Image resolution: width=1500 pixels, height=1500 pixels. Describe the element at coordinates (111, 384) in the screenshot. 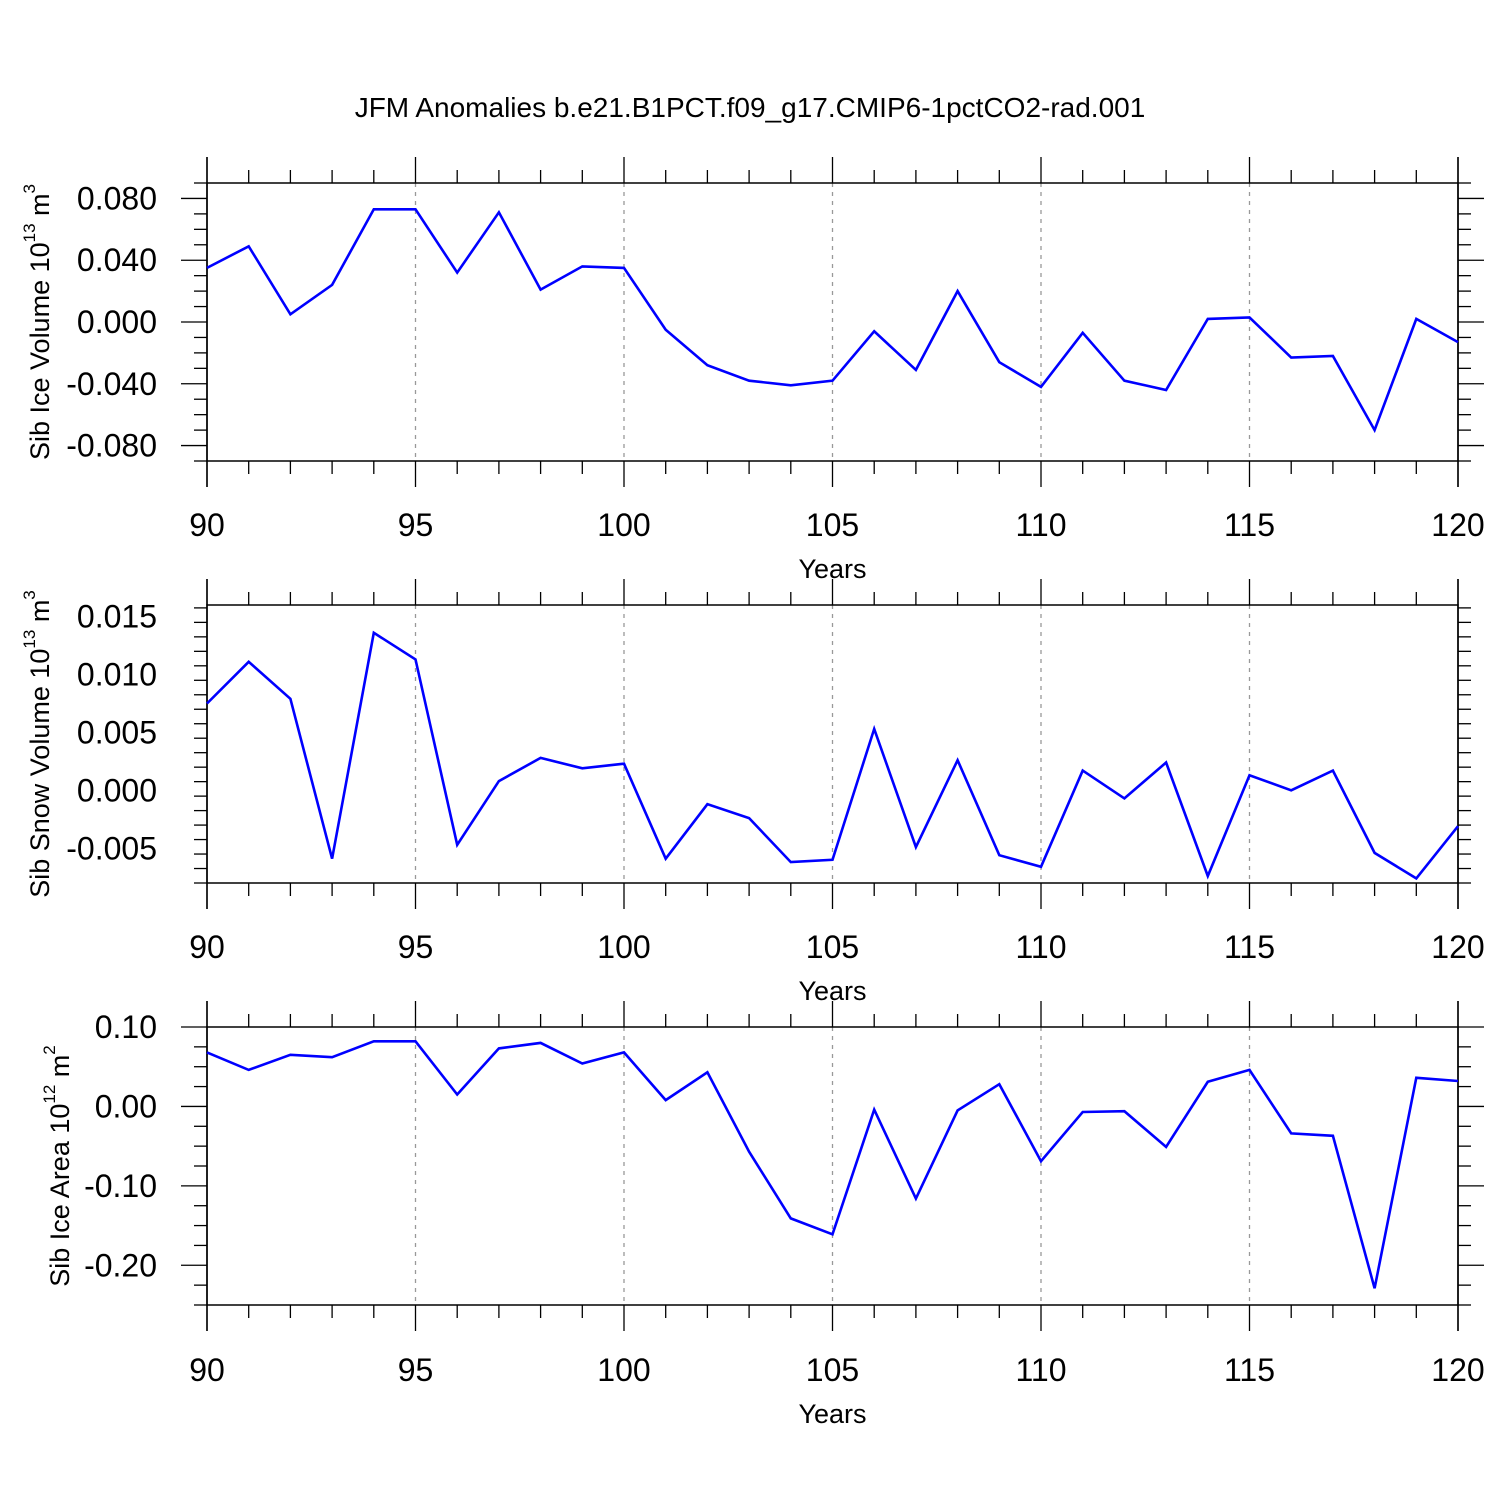

I see `y-tick-label: -0.040` at that location.